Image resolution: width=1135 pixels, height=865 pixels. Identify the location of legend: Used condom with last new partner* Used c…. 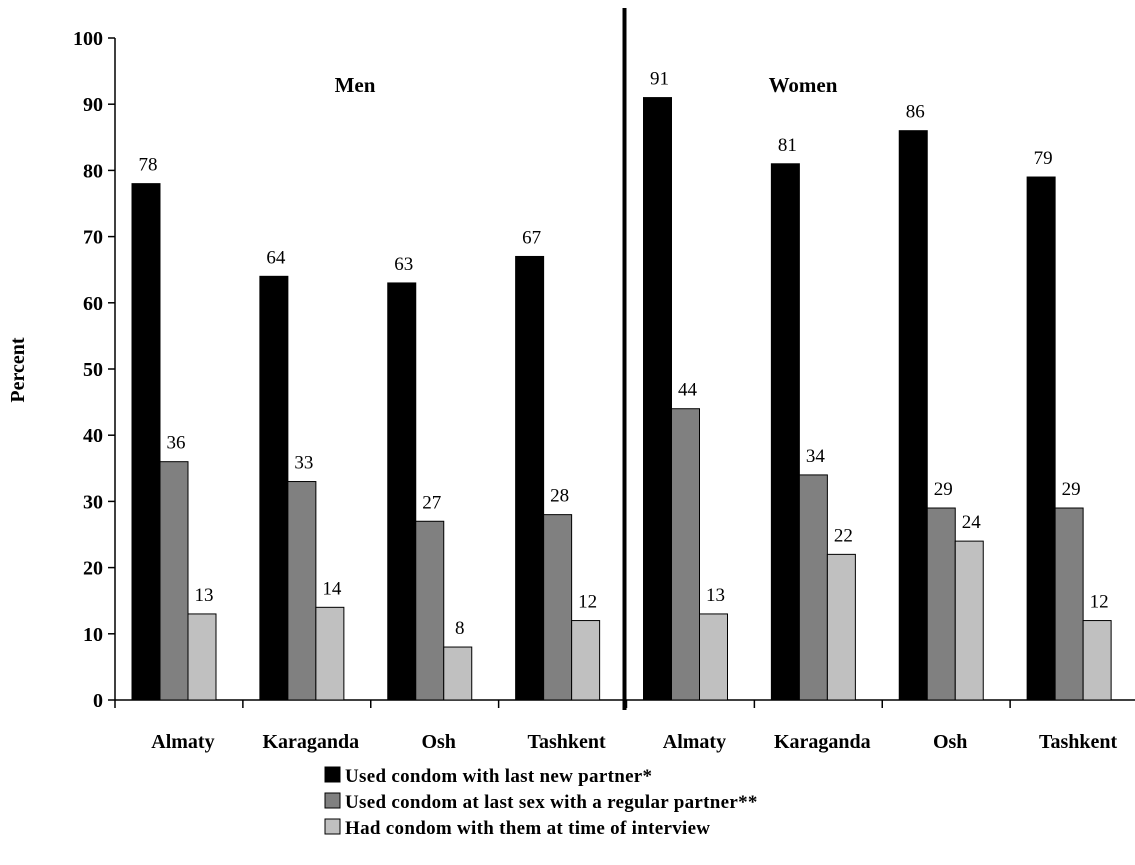
(541, 802).